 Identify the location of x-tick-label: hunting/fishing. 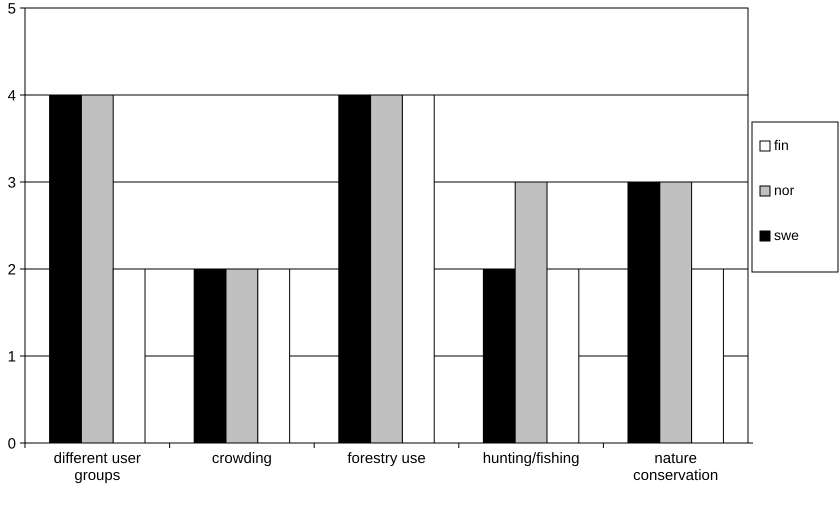
(531, 458).